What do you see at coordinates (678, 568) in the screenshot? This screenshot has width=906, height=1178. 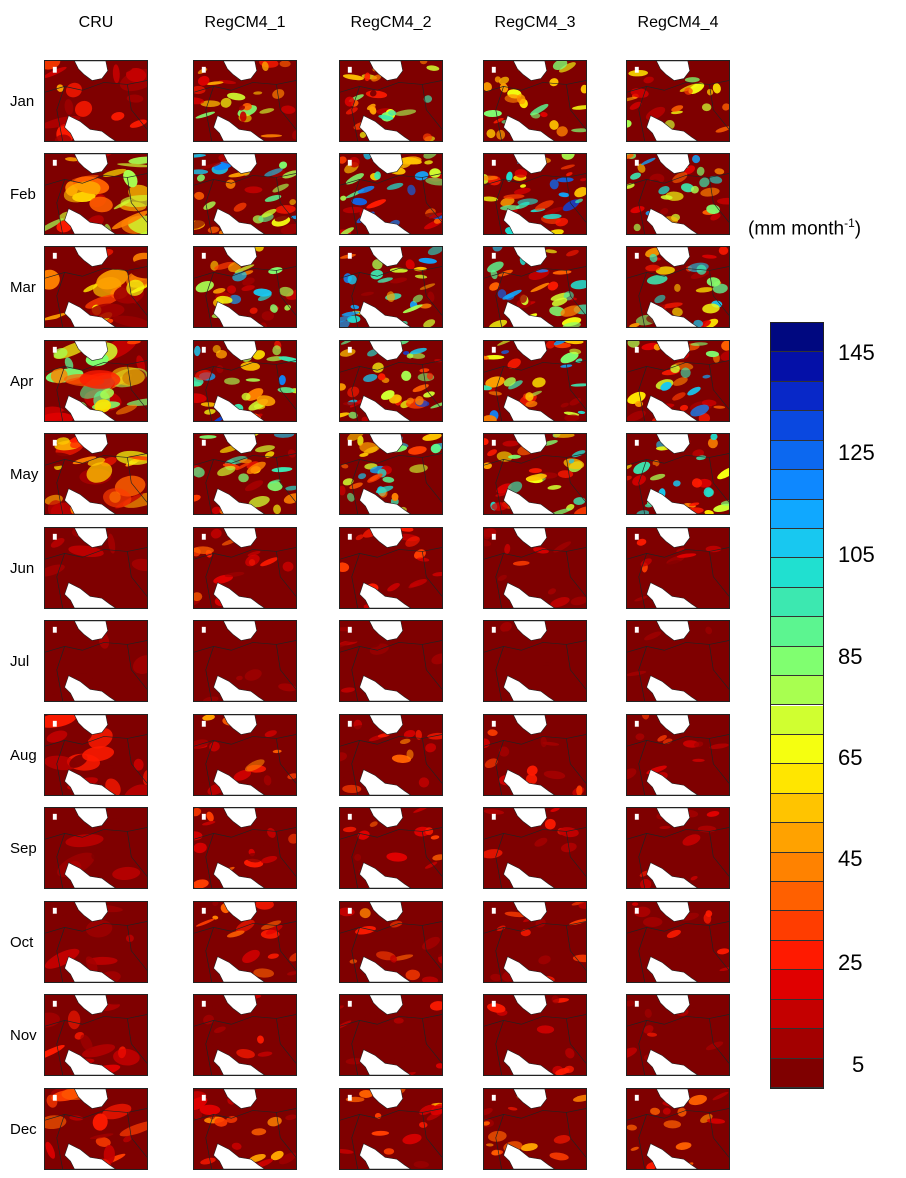 I see `map-panel-regcm4-4-jun` at bounding box center [678, 568].